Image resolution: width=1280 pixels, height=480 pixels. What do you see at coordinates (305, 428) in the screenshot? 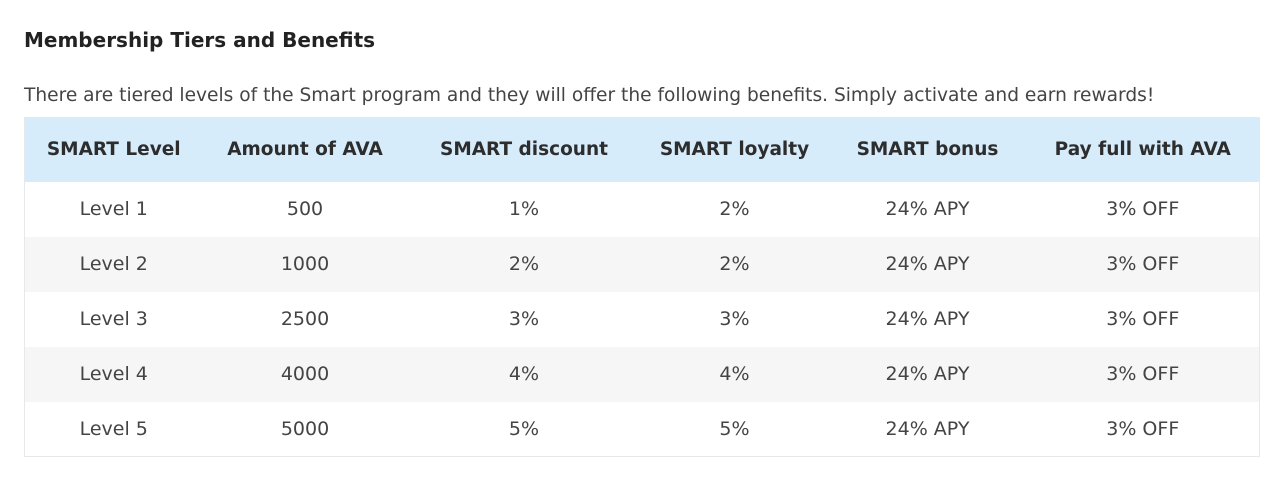
I see `cell-amount: 5000` at bounding box center [305, 428].